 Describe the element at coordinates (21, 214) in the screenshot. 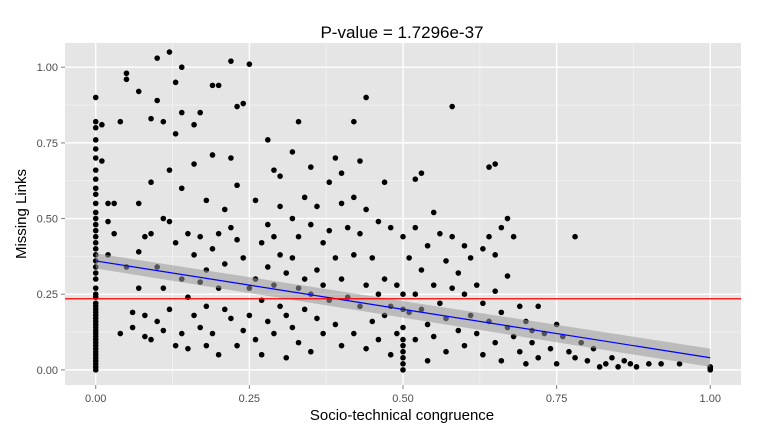

I see `y-axis-title: Missing Links` at that location.